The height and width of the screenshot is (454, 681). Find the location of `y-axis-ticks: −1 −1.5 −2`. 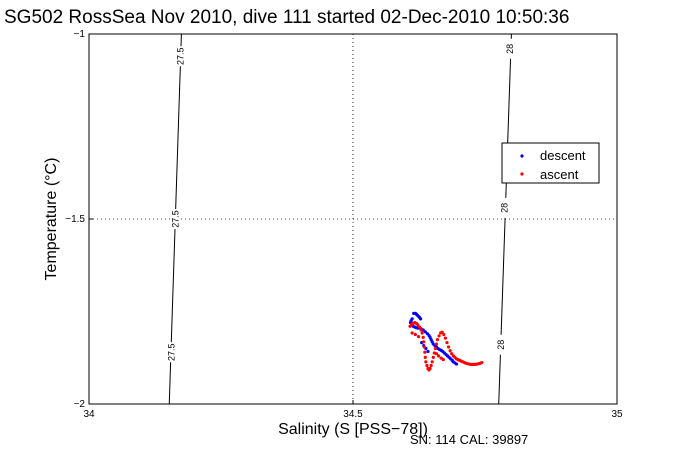

y-axis-ticks: −1 −1.5 −2 is located at coordinates (79, 219).